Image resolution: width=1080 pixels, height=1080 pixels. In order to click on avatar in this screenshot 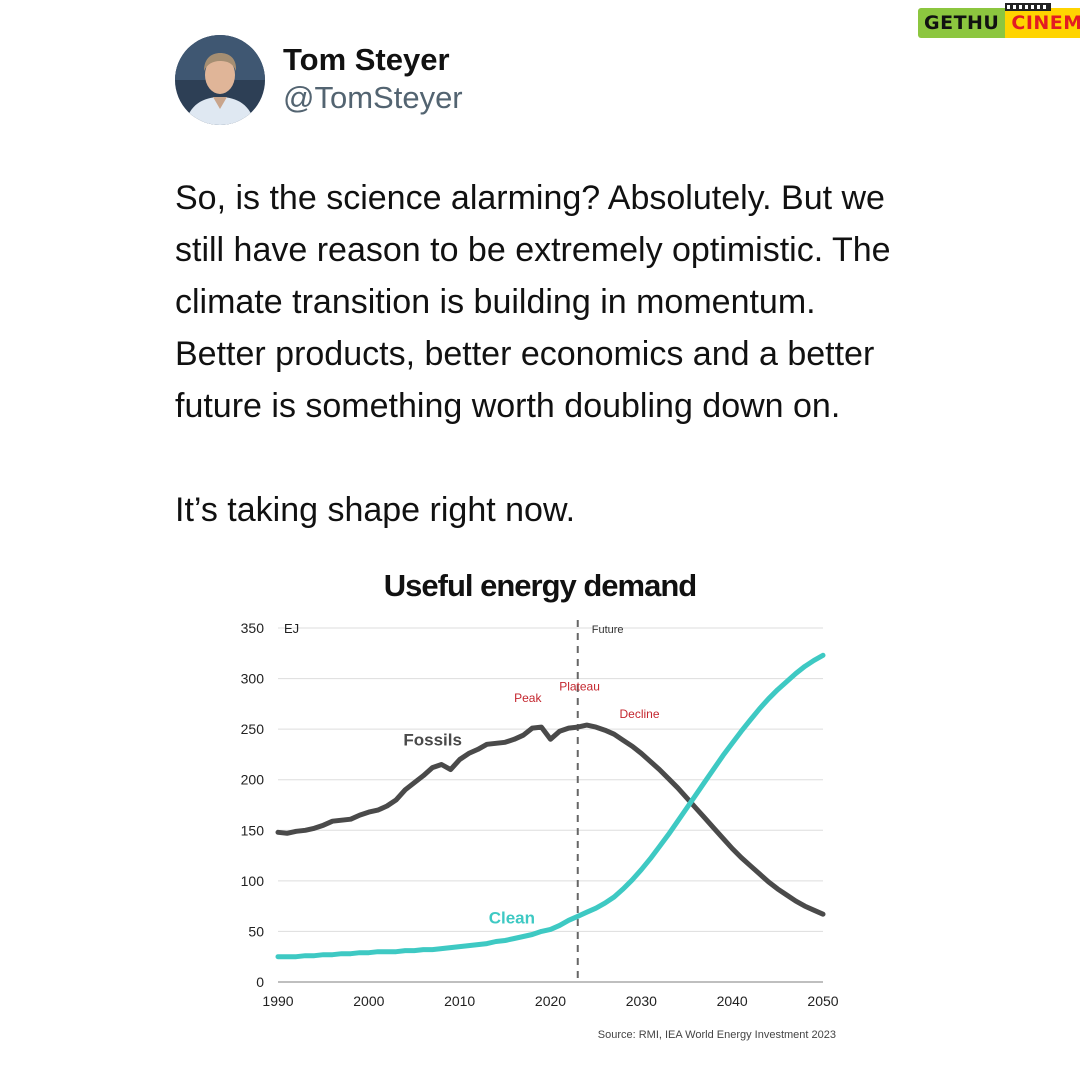, I will do `click(220, 80)`.